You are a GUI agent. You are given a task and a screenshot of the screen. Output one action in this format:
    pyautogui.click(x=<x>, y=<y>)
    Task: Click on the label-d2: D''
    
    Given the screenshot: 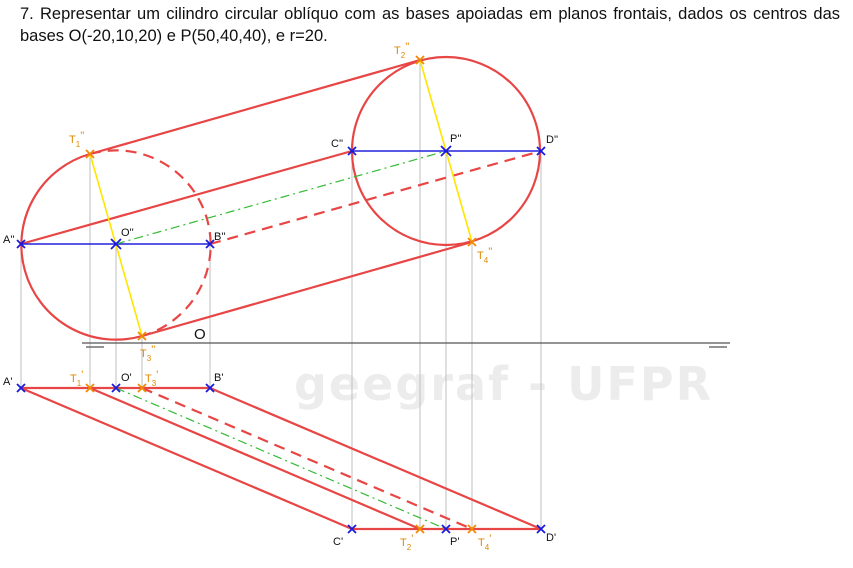 What is the action you would take?
    pyautogui.click(x=552, y=140)
    